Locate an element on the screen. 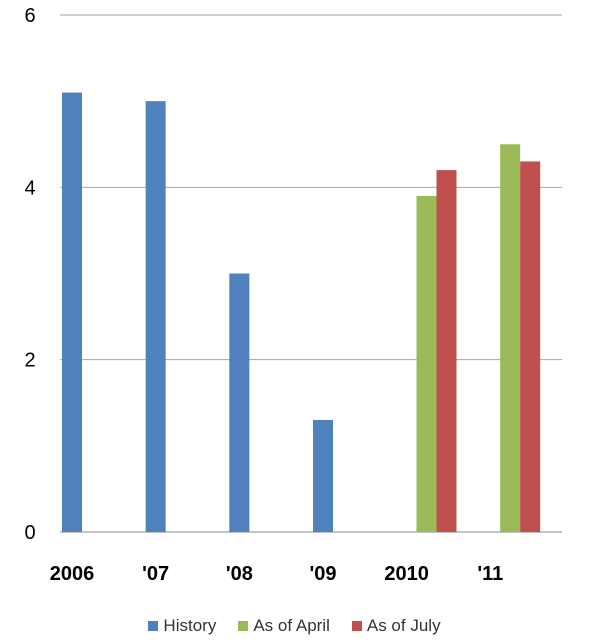  legend-swatch-as-of-april is located at coordinates (243, 626).